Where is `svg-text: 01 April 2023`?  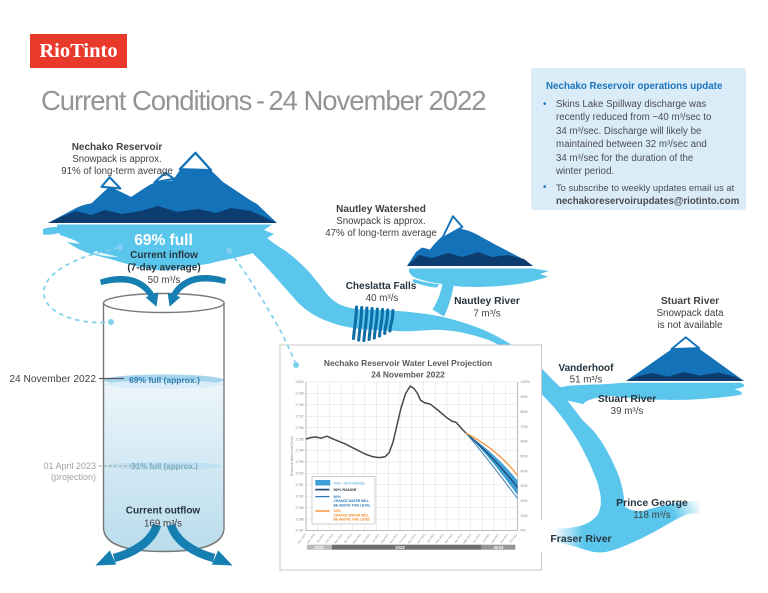 svg-text: 01 April 2023 is located at coordinates (69, 466).